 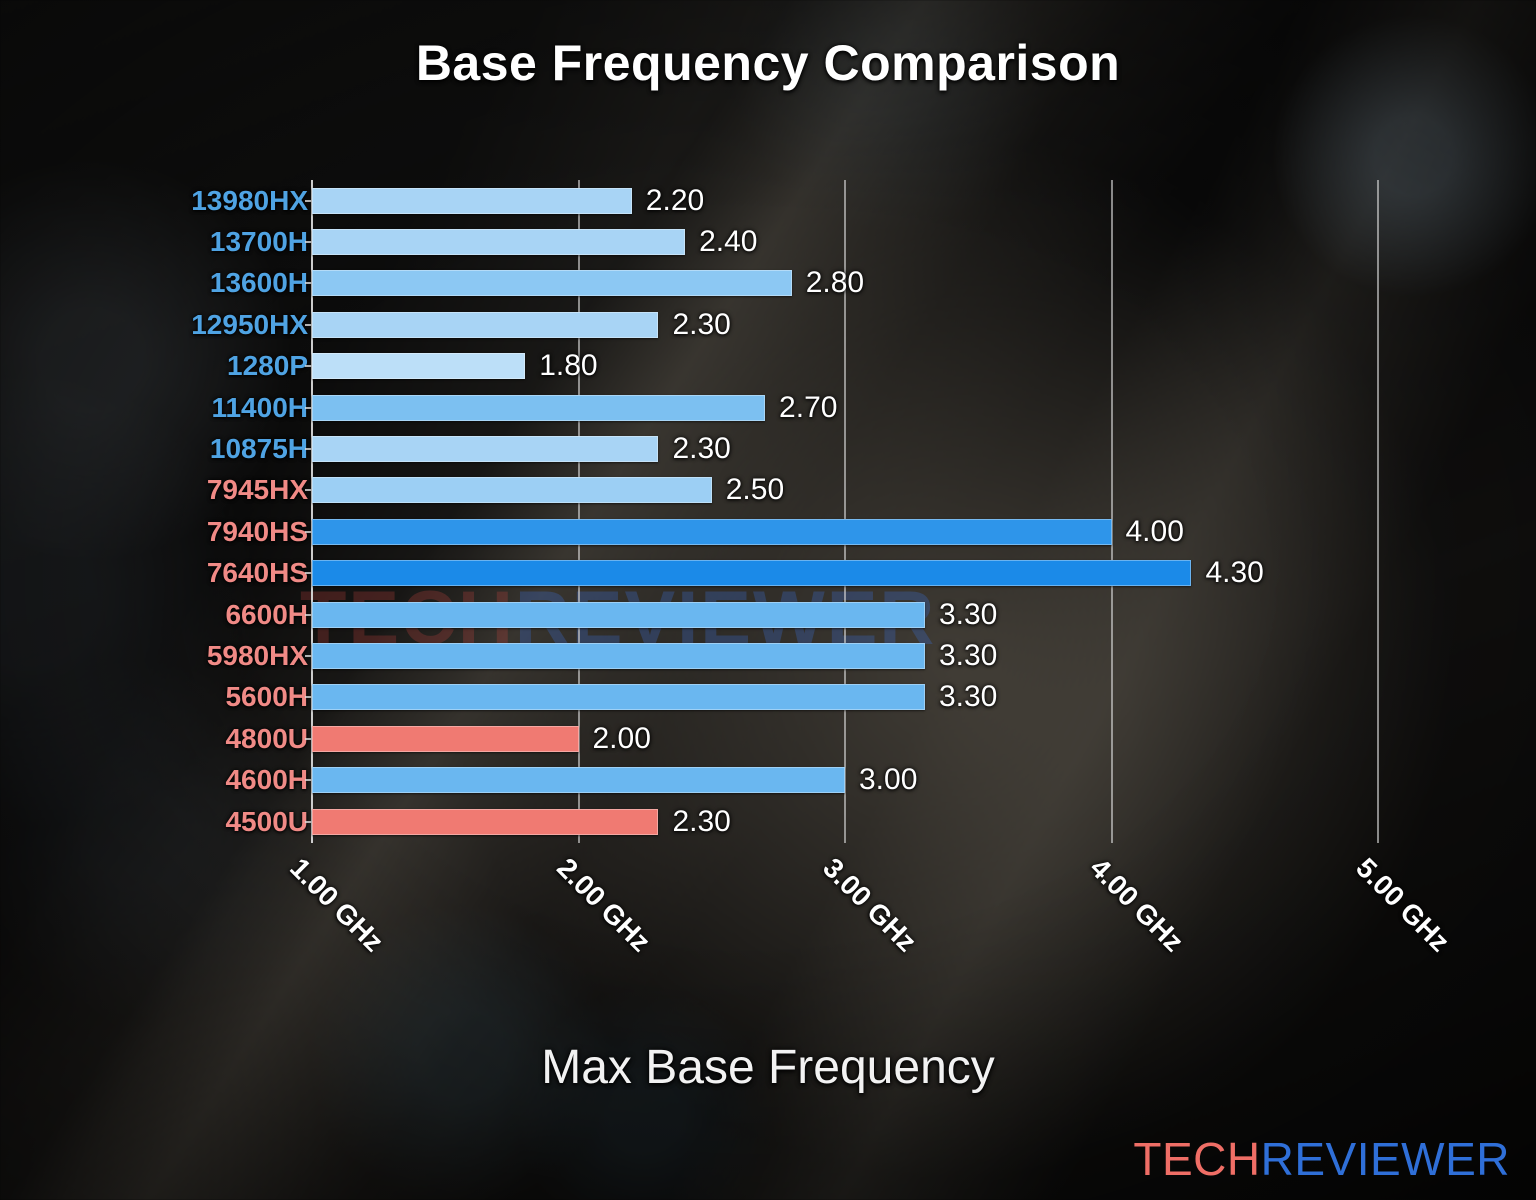 What do you see at coordinates (552, 283) in the screenshot?
I see `bar-13600h` at bounding box center [552, 283].